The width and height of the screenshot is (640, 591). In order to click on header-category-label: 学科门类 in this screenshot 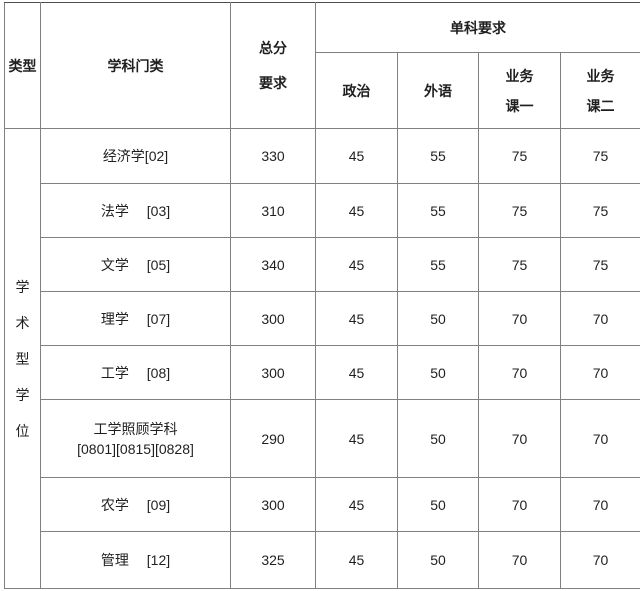, I will do `click(135, 65)`.